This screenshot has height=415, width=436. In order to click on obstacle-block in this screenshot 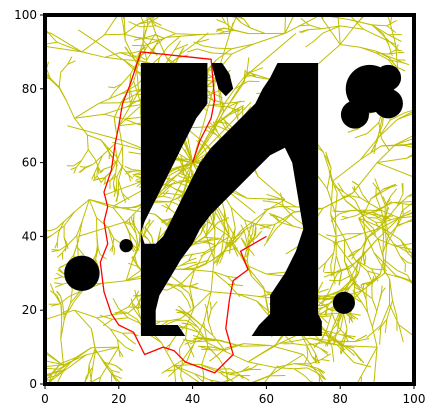, I will do `click(174, 148)`.